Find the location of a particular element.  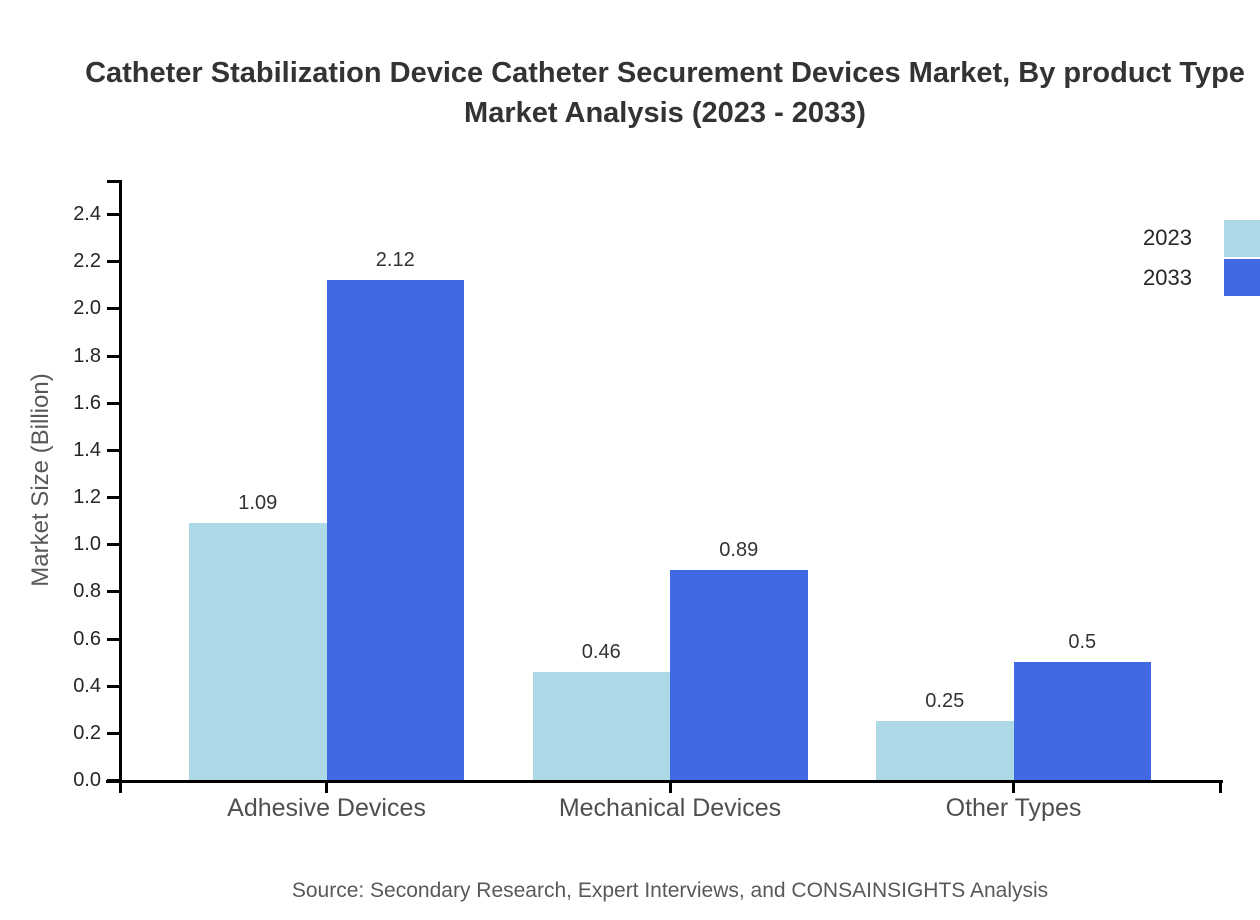

y-axis-tick-label: 1.6 is located at coordinates (87, 402).